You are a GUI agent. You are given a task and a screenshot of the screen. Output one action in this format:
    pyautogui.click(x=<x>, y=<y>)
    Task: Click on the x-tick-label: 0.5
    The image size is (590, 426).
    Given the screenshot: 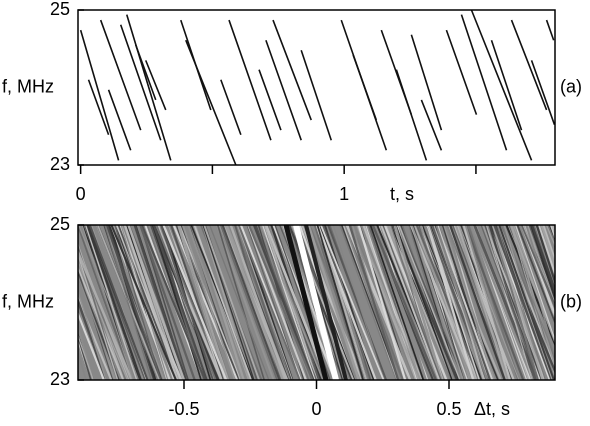 What is the action you would take?
    pyautogui.click(x=448, y=409)
    